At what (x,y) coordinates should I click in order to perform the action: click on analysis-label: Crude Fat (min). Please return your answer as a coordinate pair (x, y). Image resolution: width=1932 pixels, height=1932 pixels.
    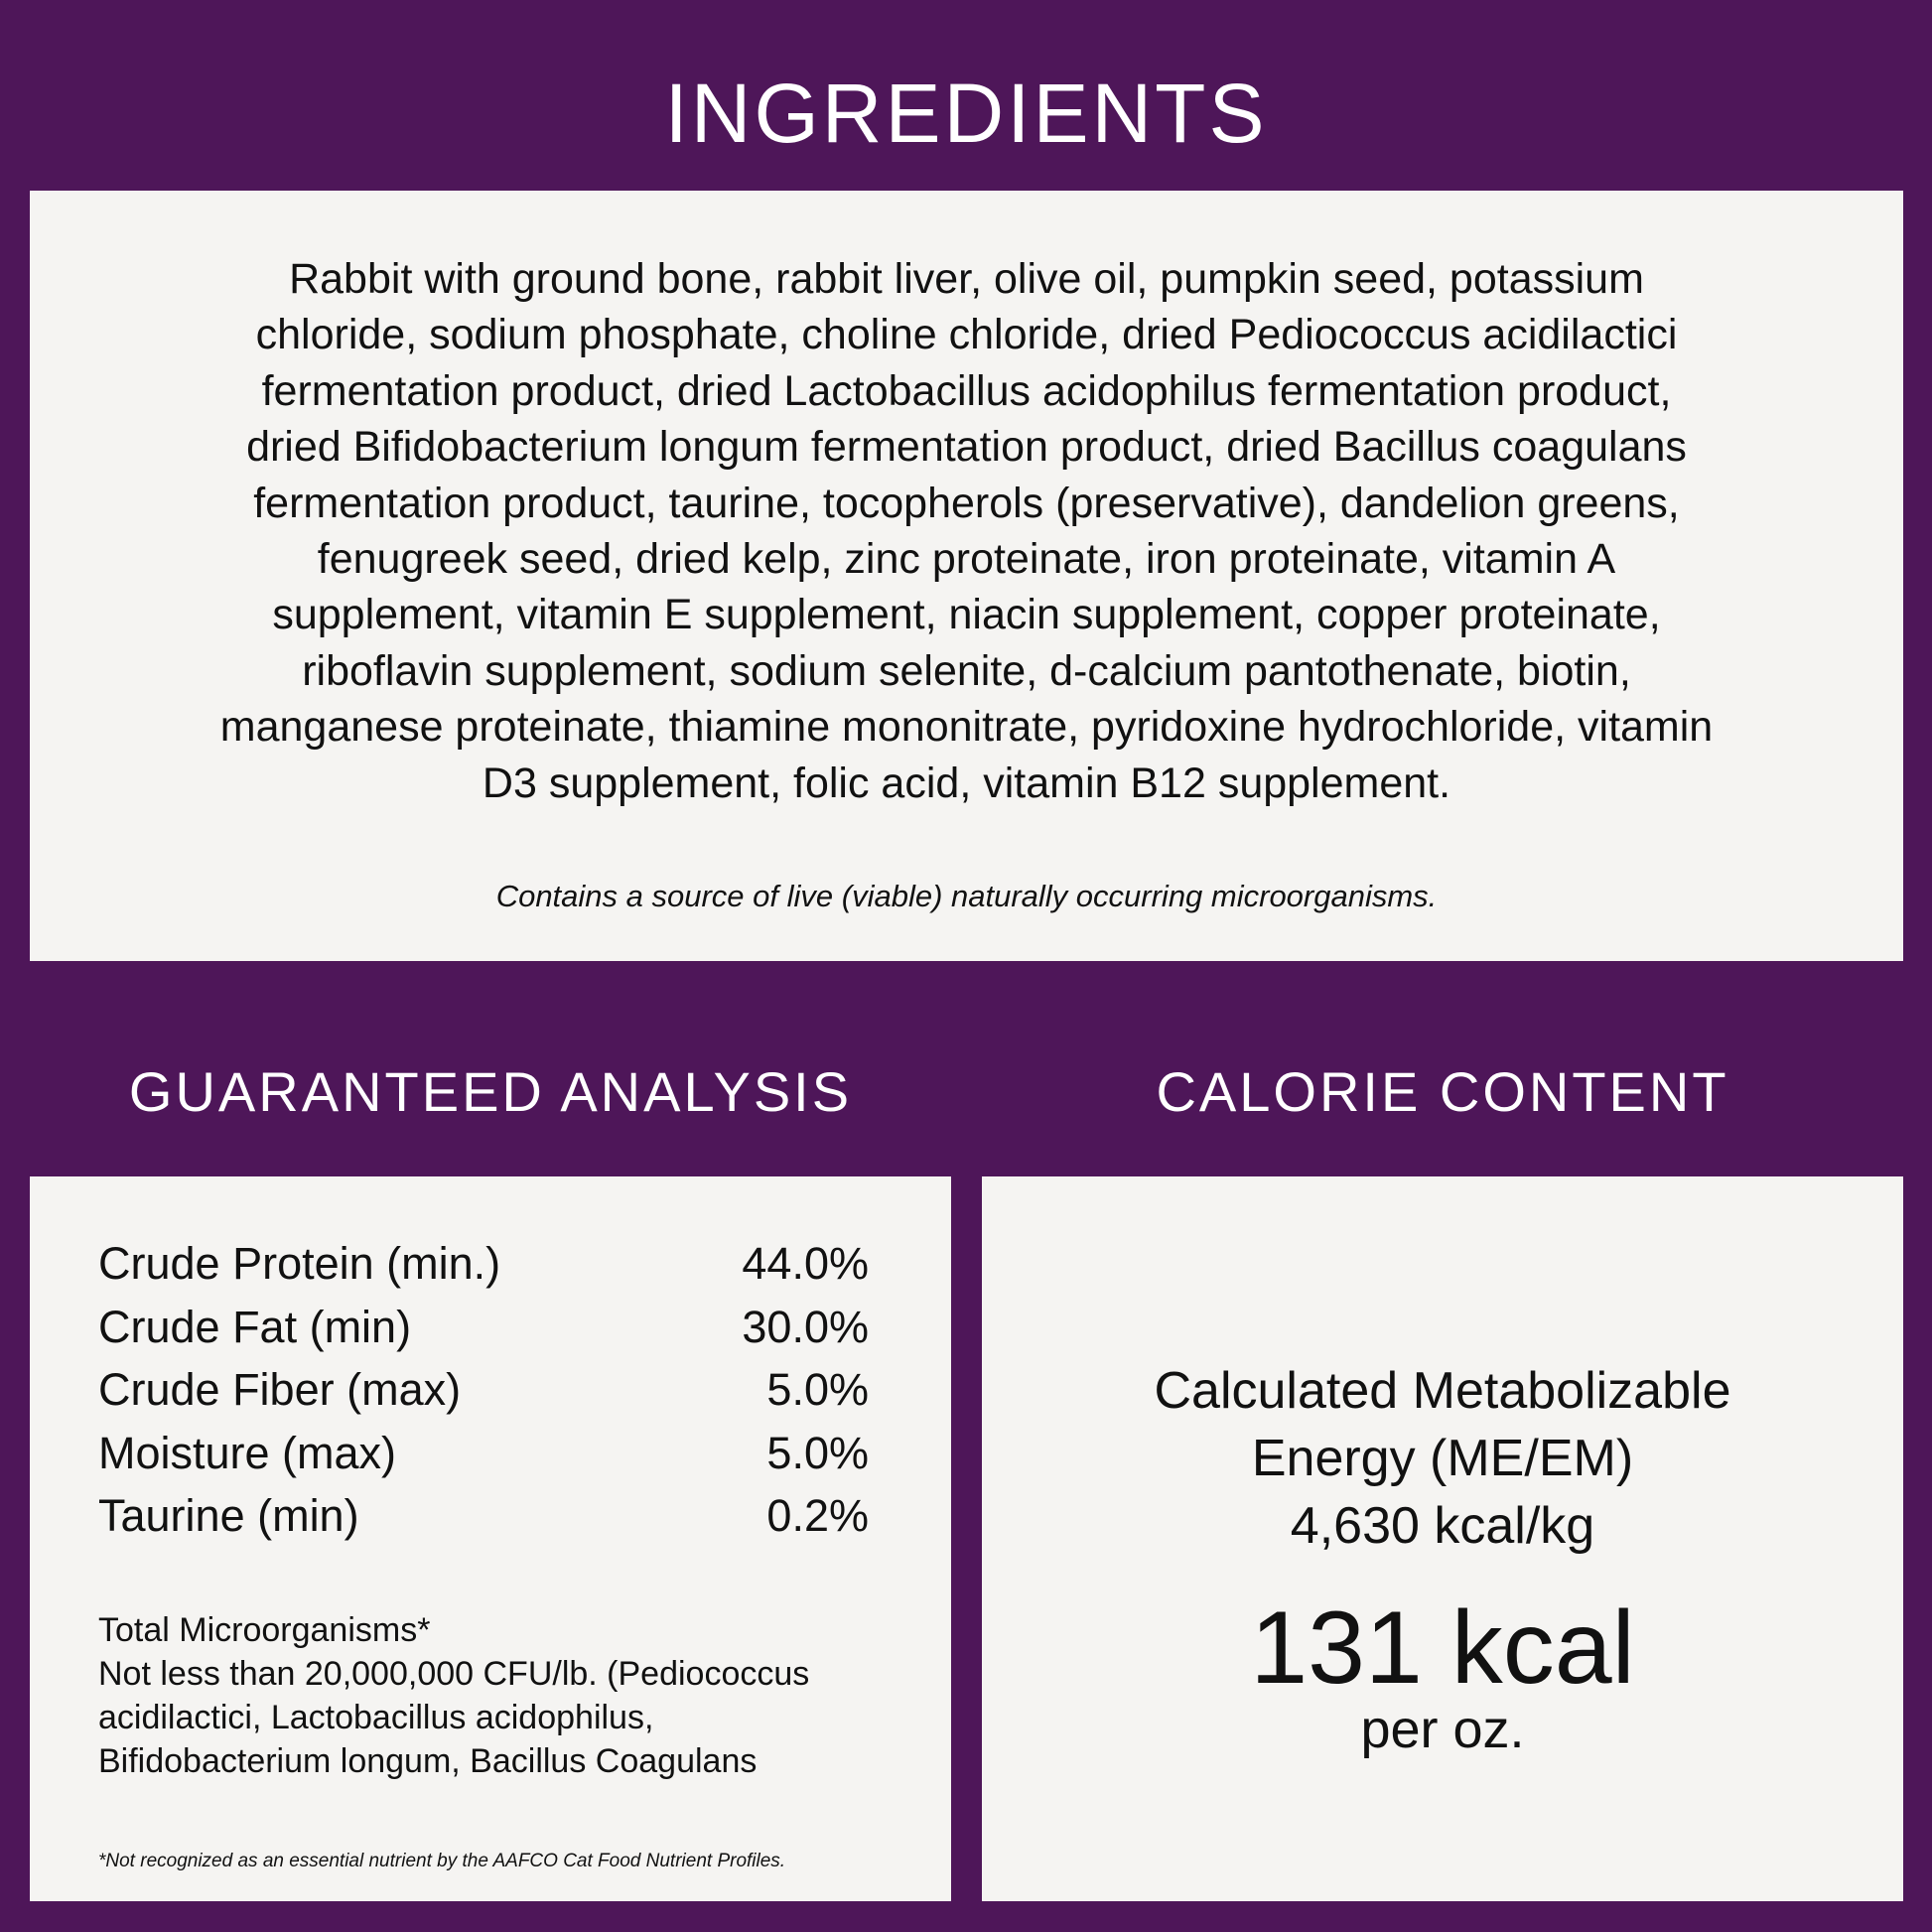
    Looking at the image, I should click on (255, 1326).